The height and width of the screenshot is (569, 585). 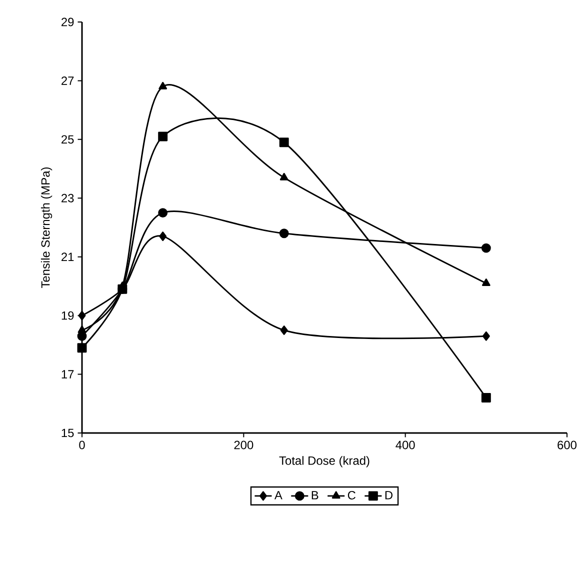 What do you see at coordinates (82, 445) in the screenshot?
I see `x-tick-label: 0` at bounding box center [82, 445].